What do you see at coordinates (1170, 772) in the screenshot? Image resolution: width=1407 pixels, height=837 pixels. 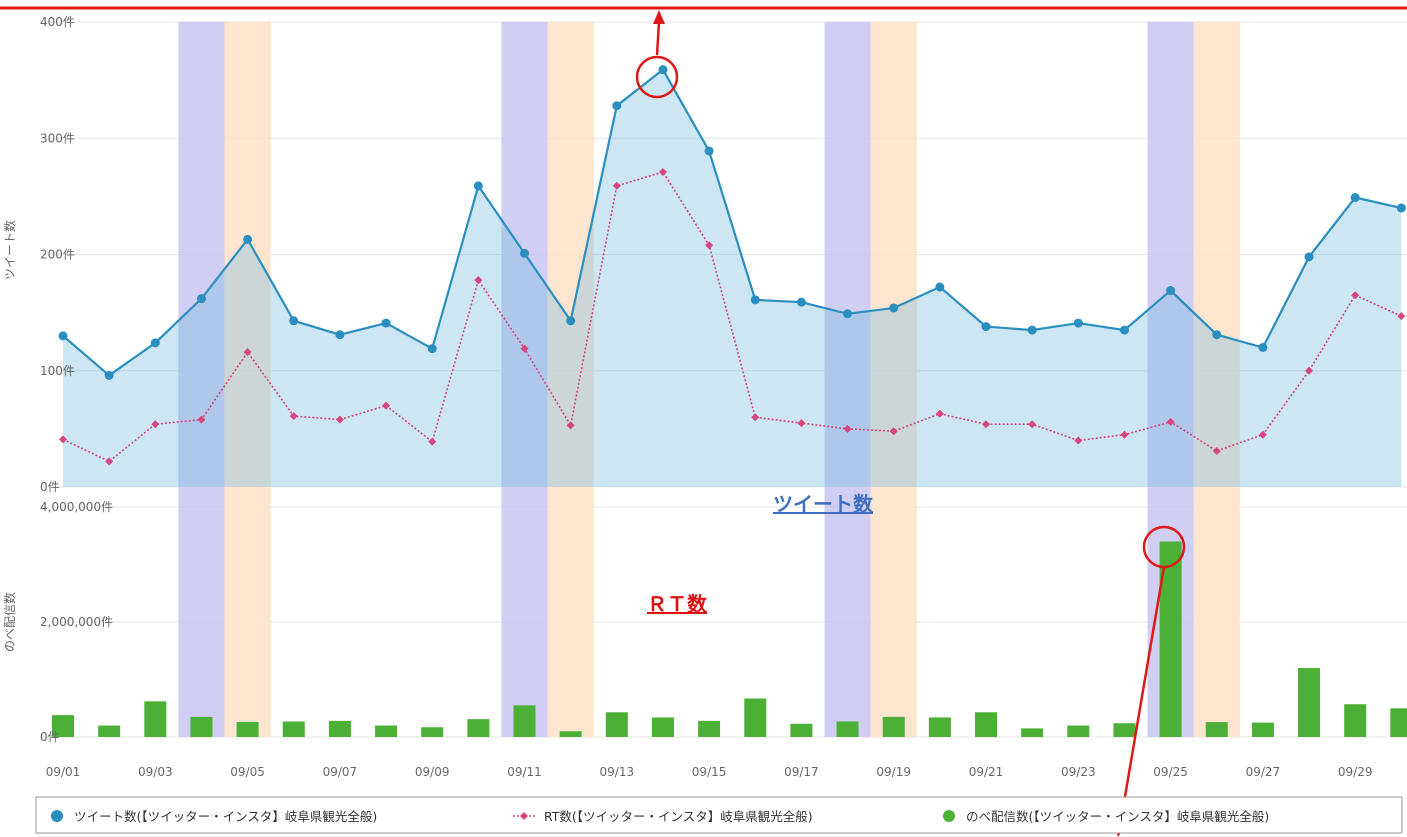 I see `x-tick-label: 09/25` at bounding box center [1170, 772].